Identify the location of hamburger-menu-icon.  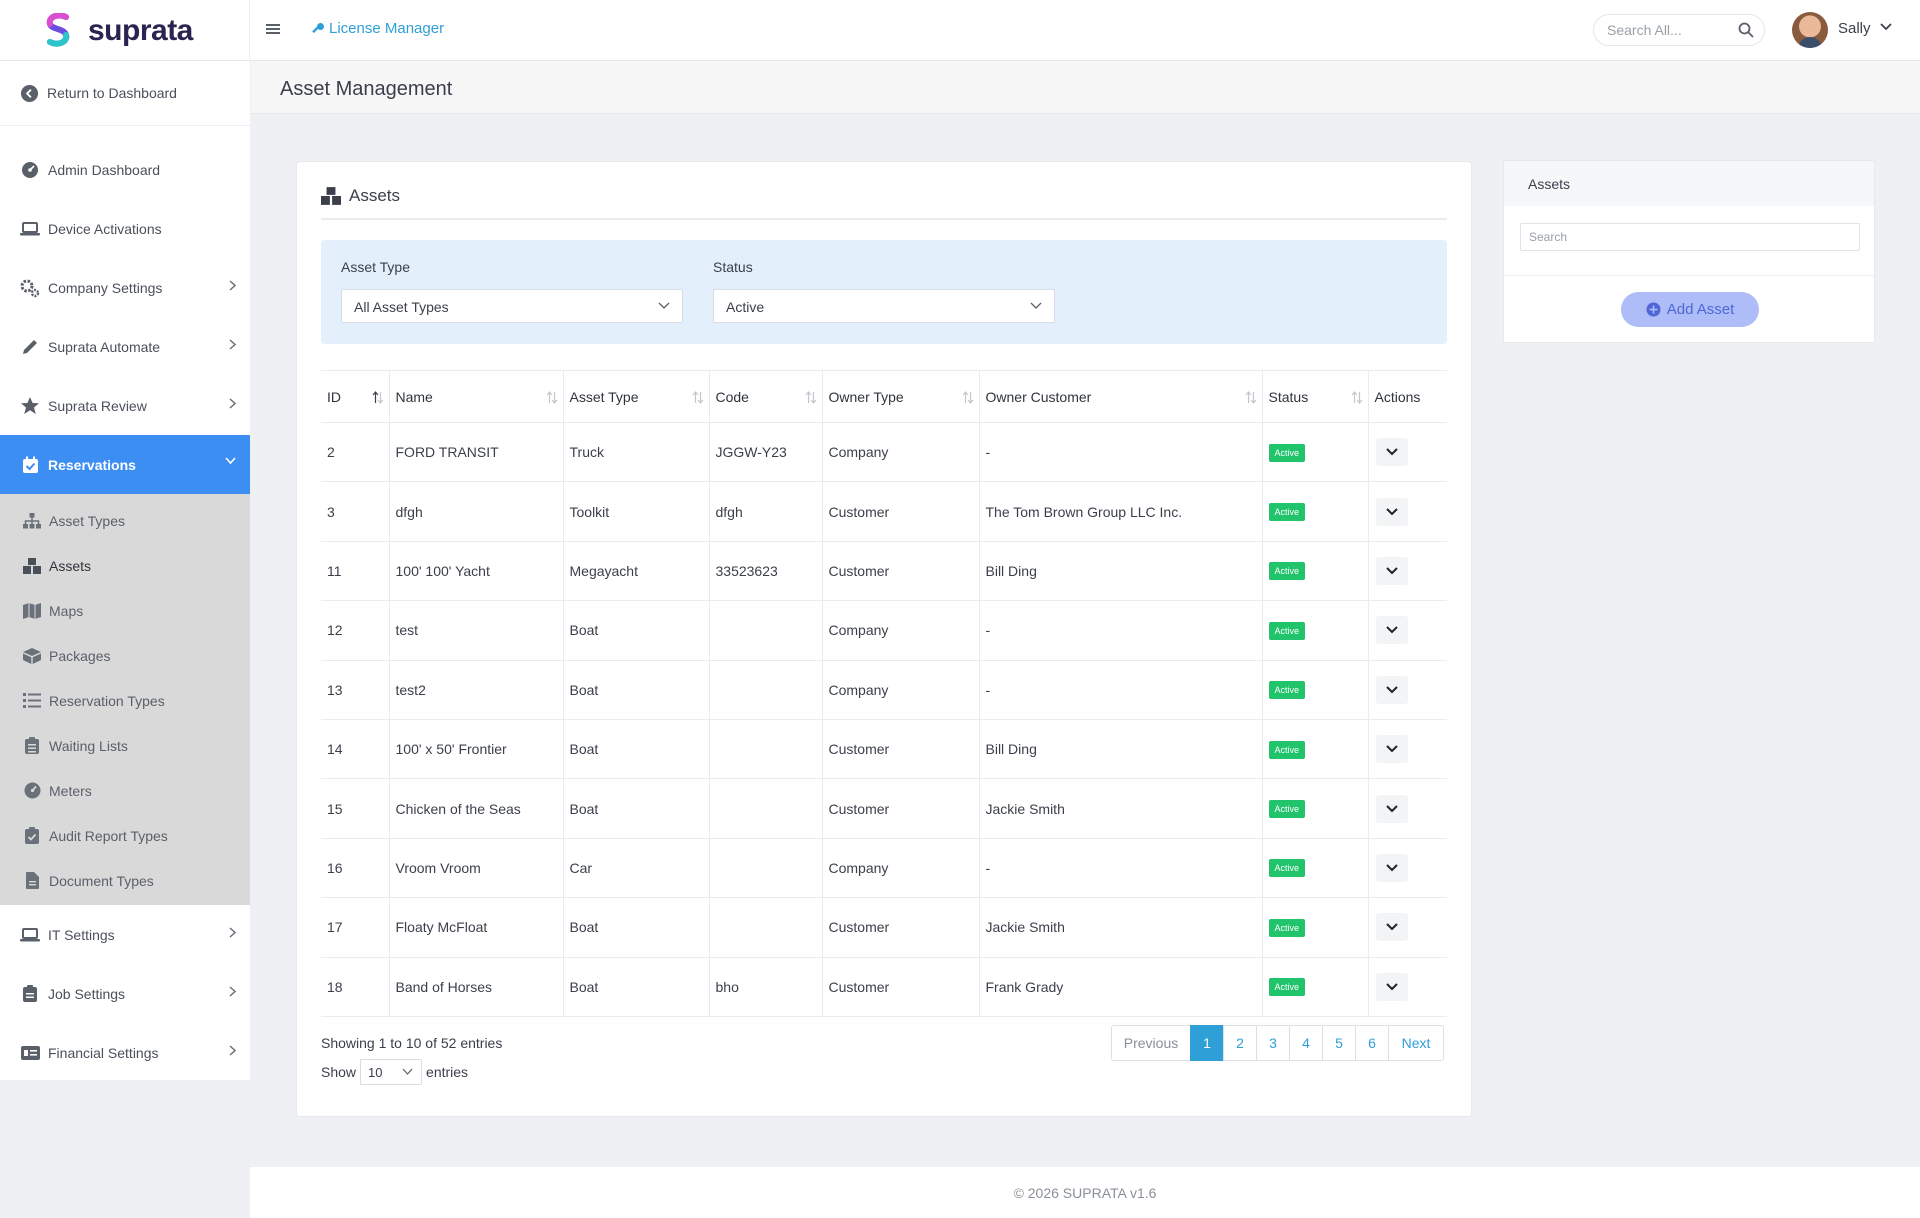
(273, 29).